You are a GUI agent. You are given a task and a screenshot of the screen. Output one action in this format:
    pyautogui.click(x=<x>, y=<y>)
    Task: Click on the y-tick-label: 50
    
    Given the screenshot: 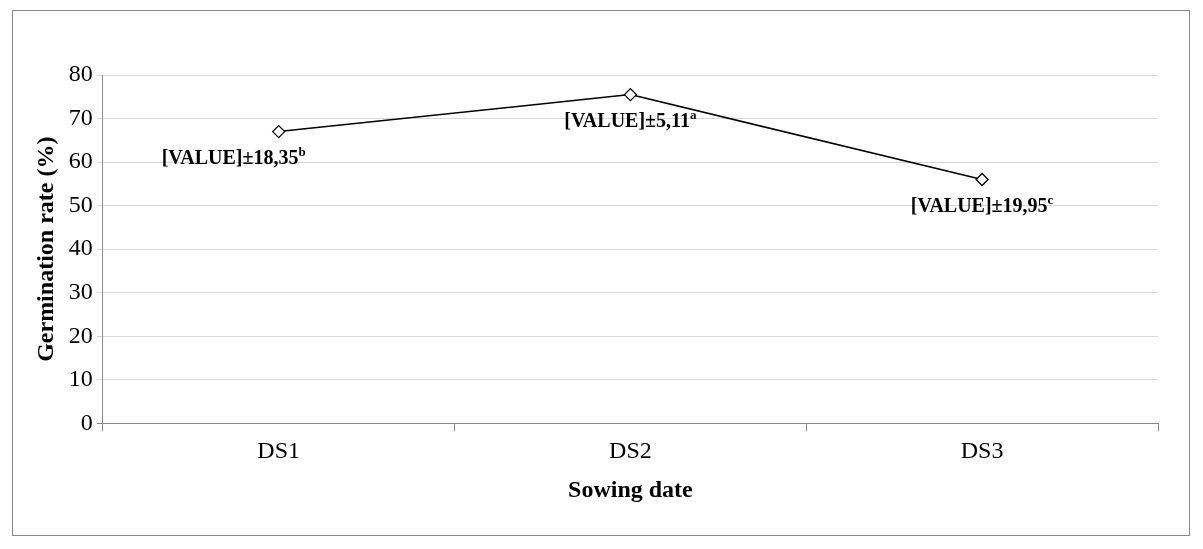 What is the action you would take?
    pyautogui.click(x=80, y=203)
    